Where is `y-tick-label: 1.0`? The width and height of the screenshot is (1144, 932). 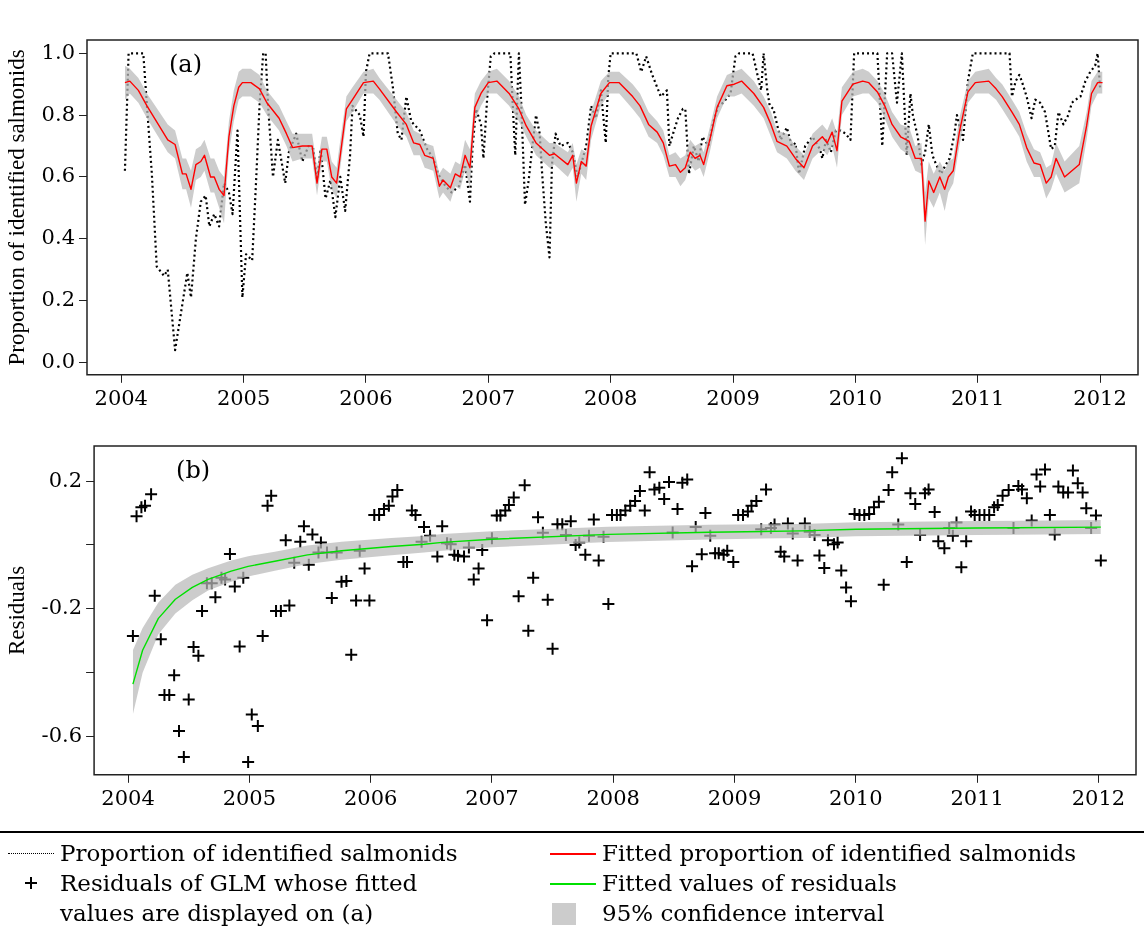 y-tick-label: 1.0 is located at coordinates (58, 51).